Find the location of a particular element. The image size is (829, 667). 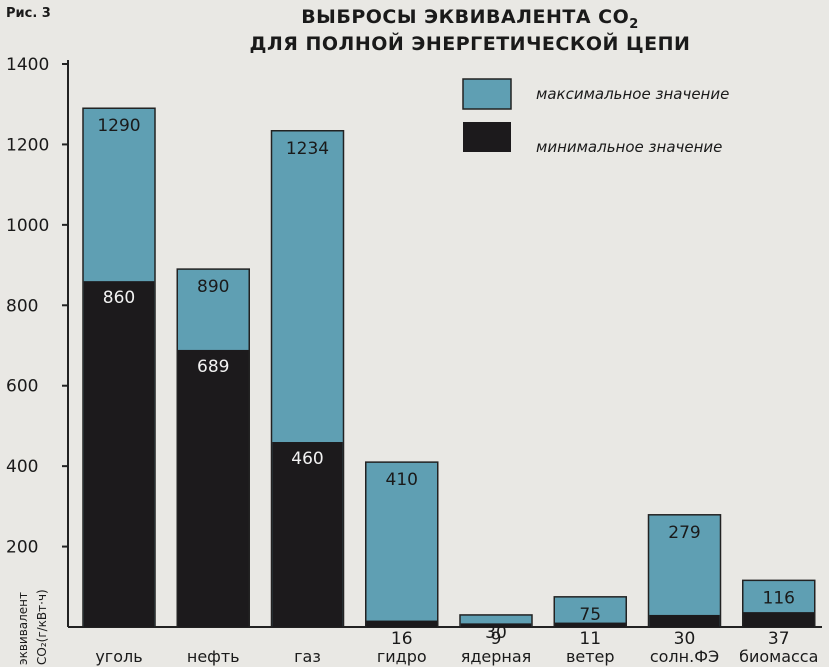

y-axis-label: эквивалент is located at coordinates (23, 628).